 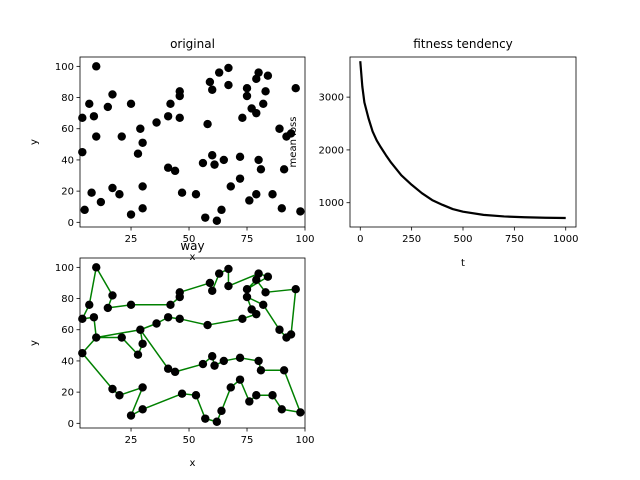 I want to click on panel-original-ytick-label: 0, so click(x=71, y=223).